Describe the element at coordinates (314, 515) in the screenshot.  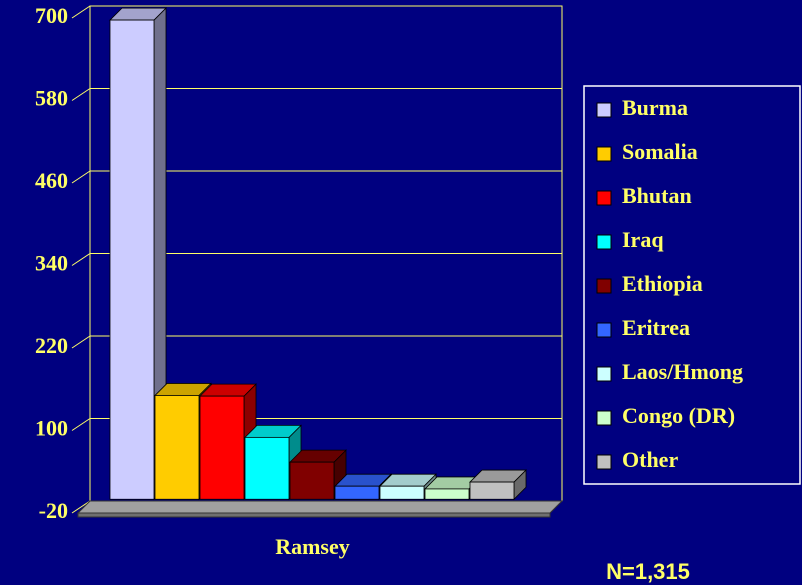
I see `floor-edge` at that location.